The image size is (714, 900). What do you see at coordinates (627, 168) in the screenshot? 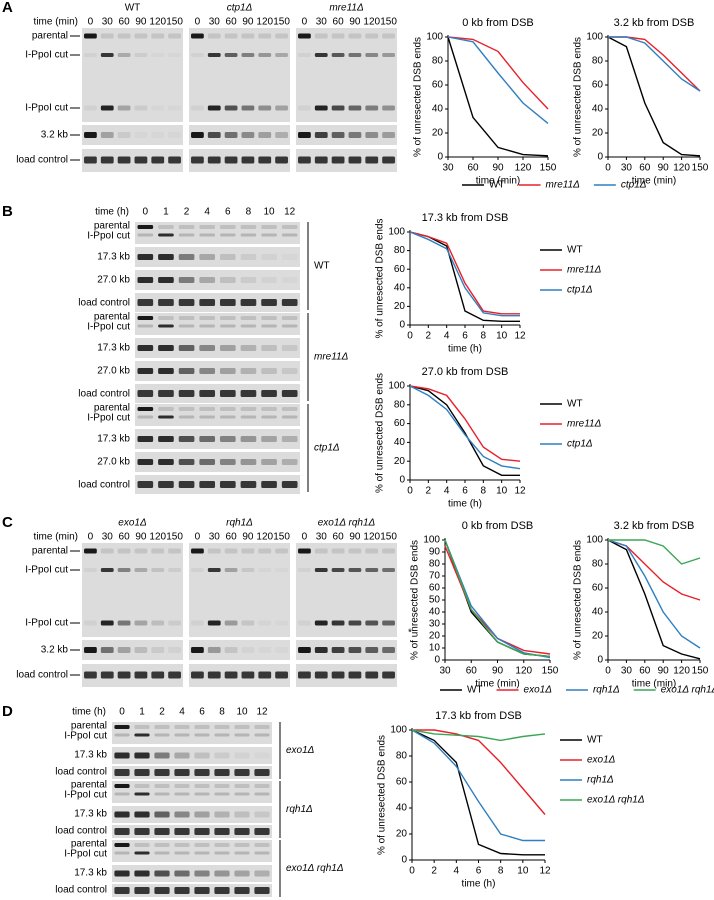
I see `x-tick-label: 30` at bounding box center [627, 168].